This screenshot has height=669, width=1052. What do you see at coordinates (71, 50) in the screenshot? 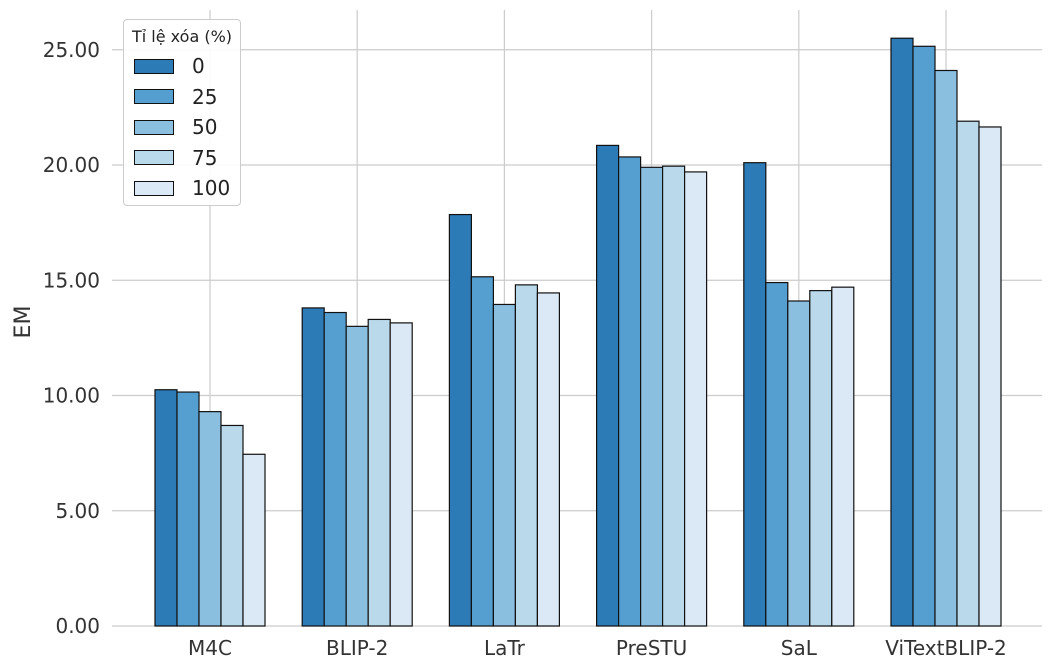
I see `y-tick-label: 25.00` at bounding box center [71, 50].